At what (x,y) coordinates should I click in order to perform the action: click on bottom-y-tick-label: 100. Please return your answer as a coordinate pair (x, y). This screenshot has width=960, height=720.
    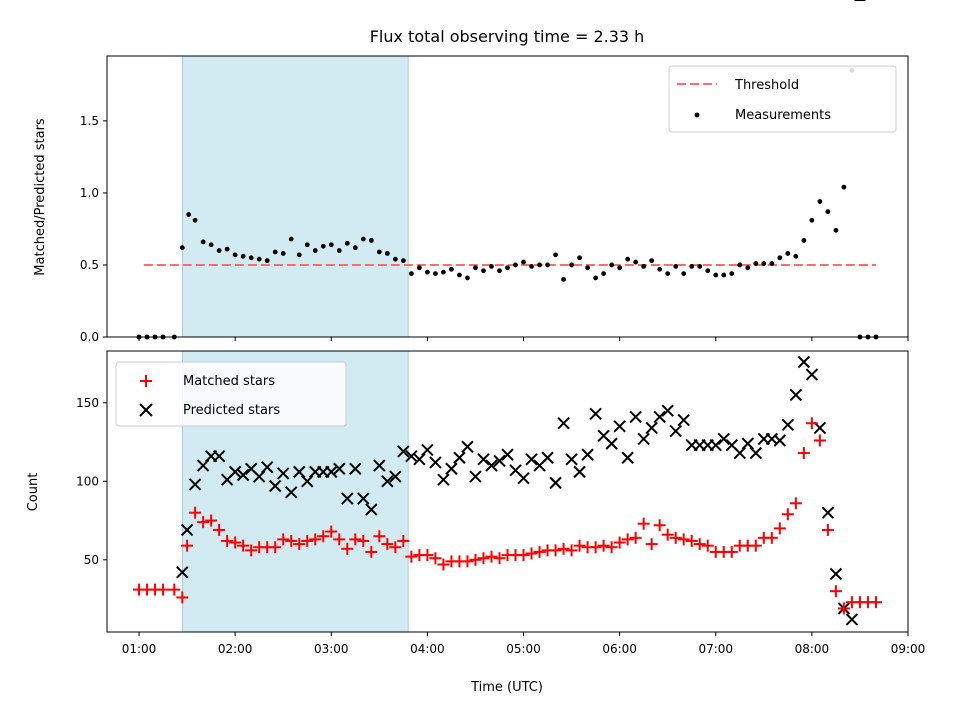
    Looking at the image, I should click on (87, 481).